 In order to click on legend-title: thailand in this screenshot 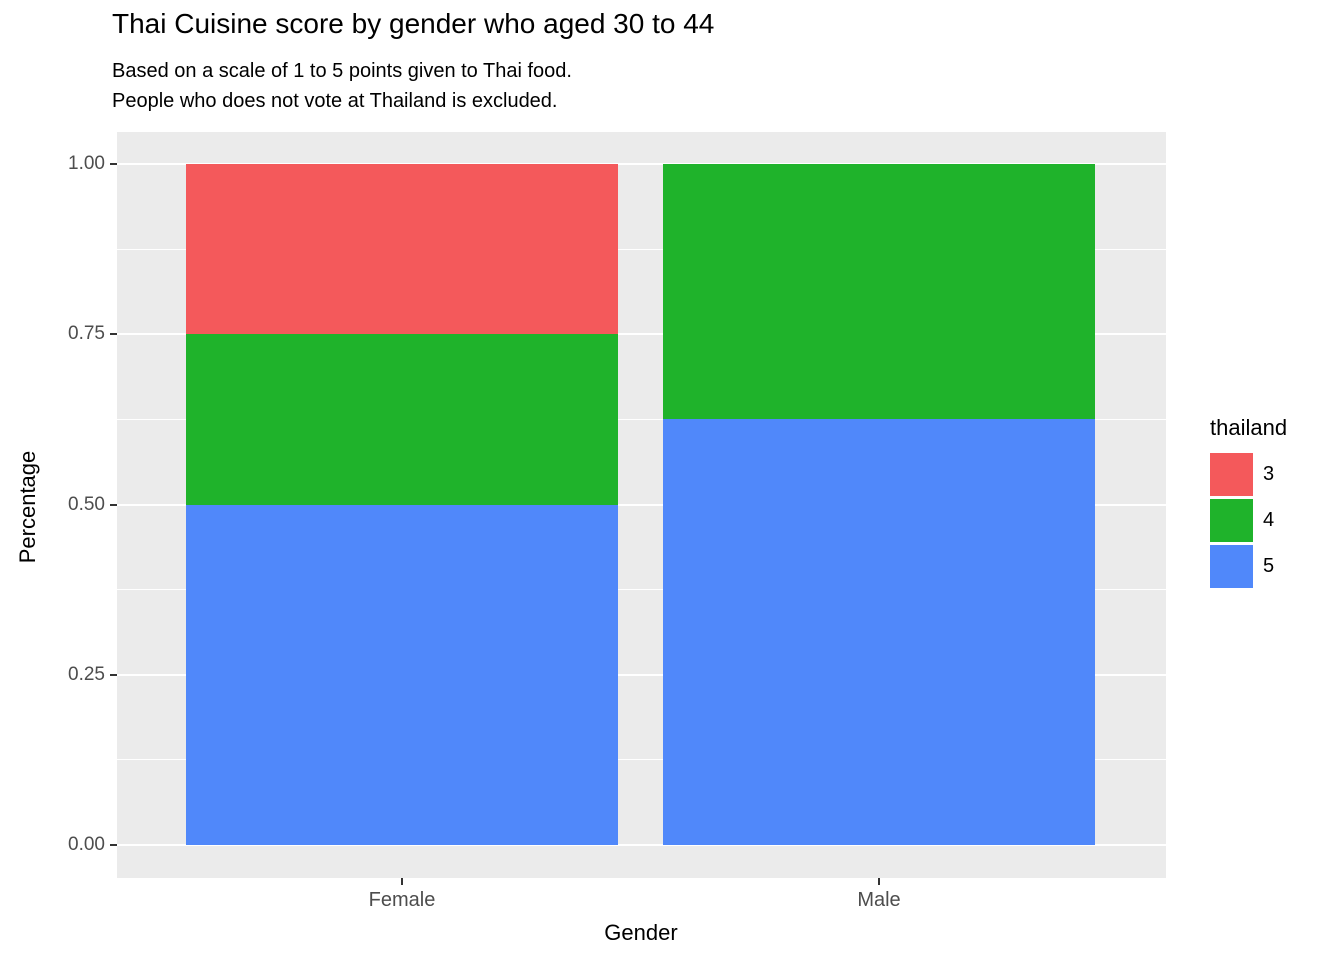, I will do `click(1249, 427)`.